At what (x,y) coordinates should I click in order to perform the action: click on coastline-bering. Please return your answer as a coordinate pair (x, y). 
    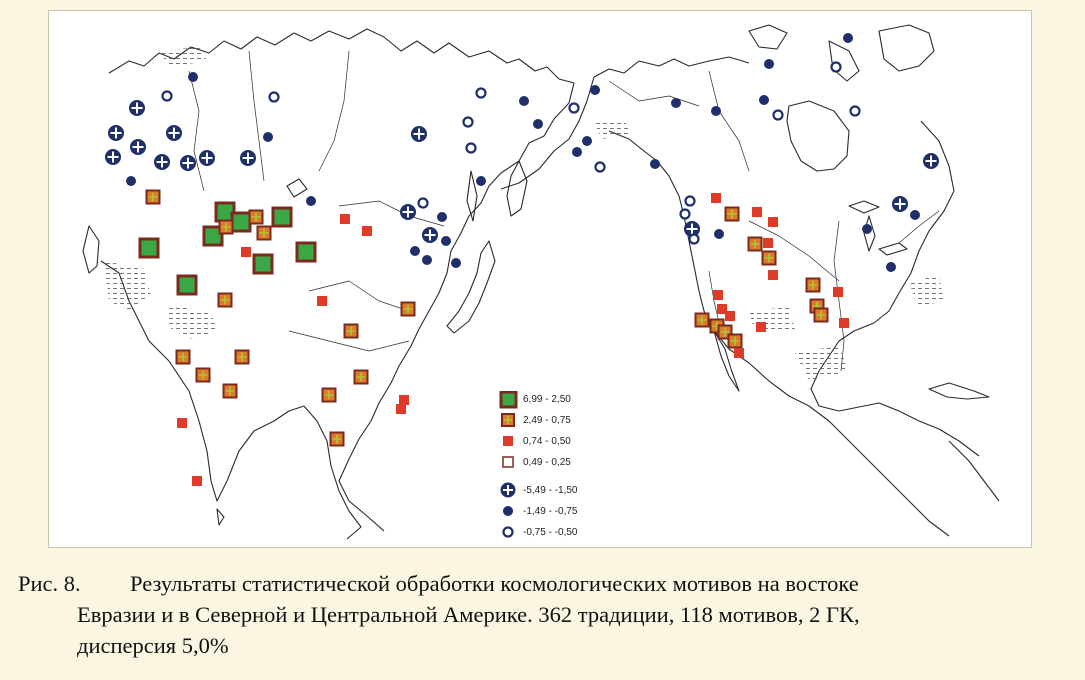
    Looking at the image, I should click on (547, 133).